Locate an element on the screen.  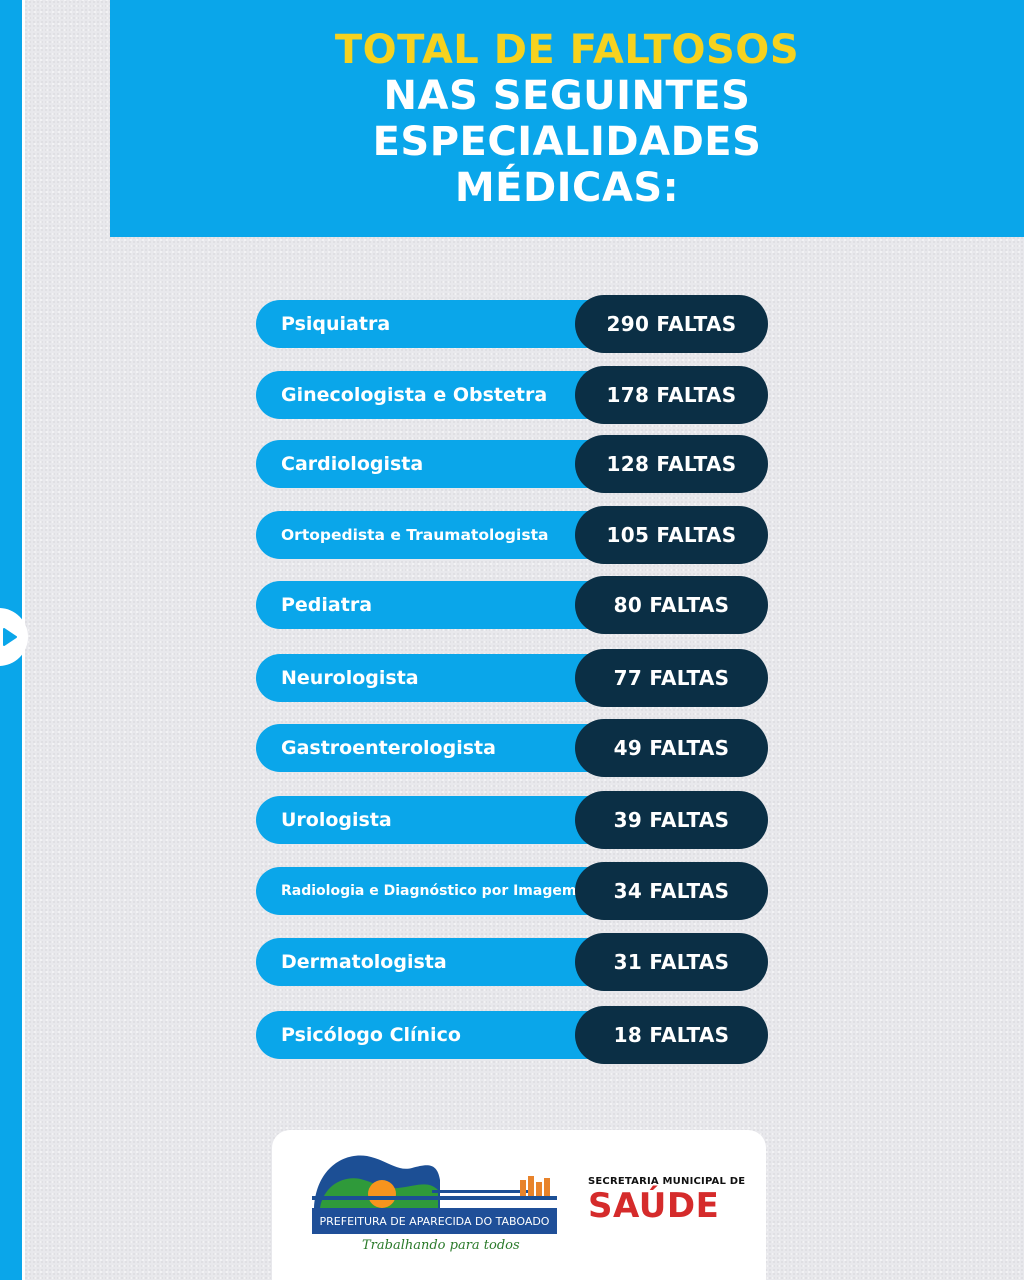
list-item: Ortopedista e Traumatologista 105 FALTAS is located at coordinates (512, 535).